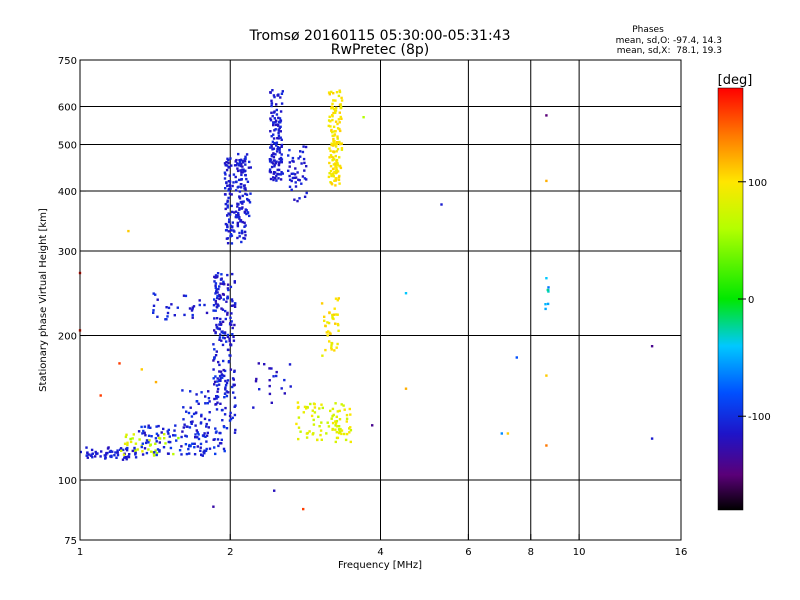  Describe the element at coordinates (468, 552) in the screenshot. I see `x-tick-label: 6` at that location.